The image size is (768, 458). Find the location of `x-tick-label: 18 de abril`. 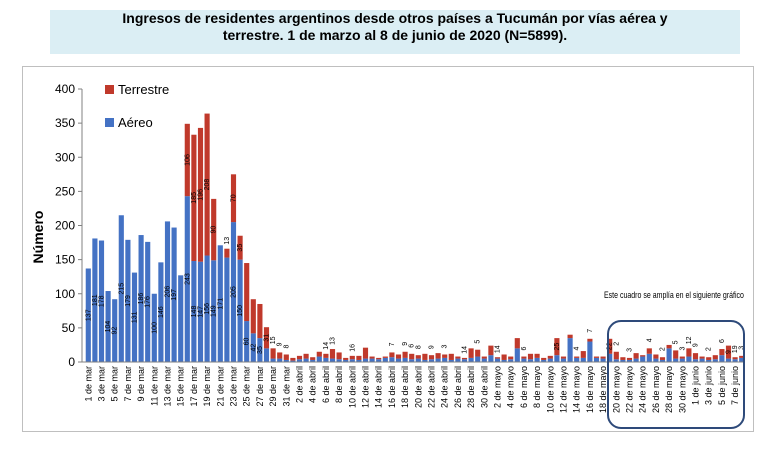

x-tick-label: 18 de abril is located at coordinates (405, 387).